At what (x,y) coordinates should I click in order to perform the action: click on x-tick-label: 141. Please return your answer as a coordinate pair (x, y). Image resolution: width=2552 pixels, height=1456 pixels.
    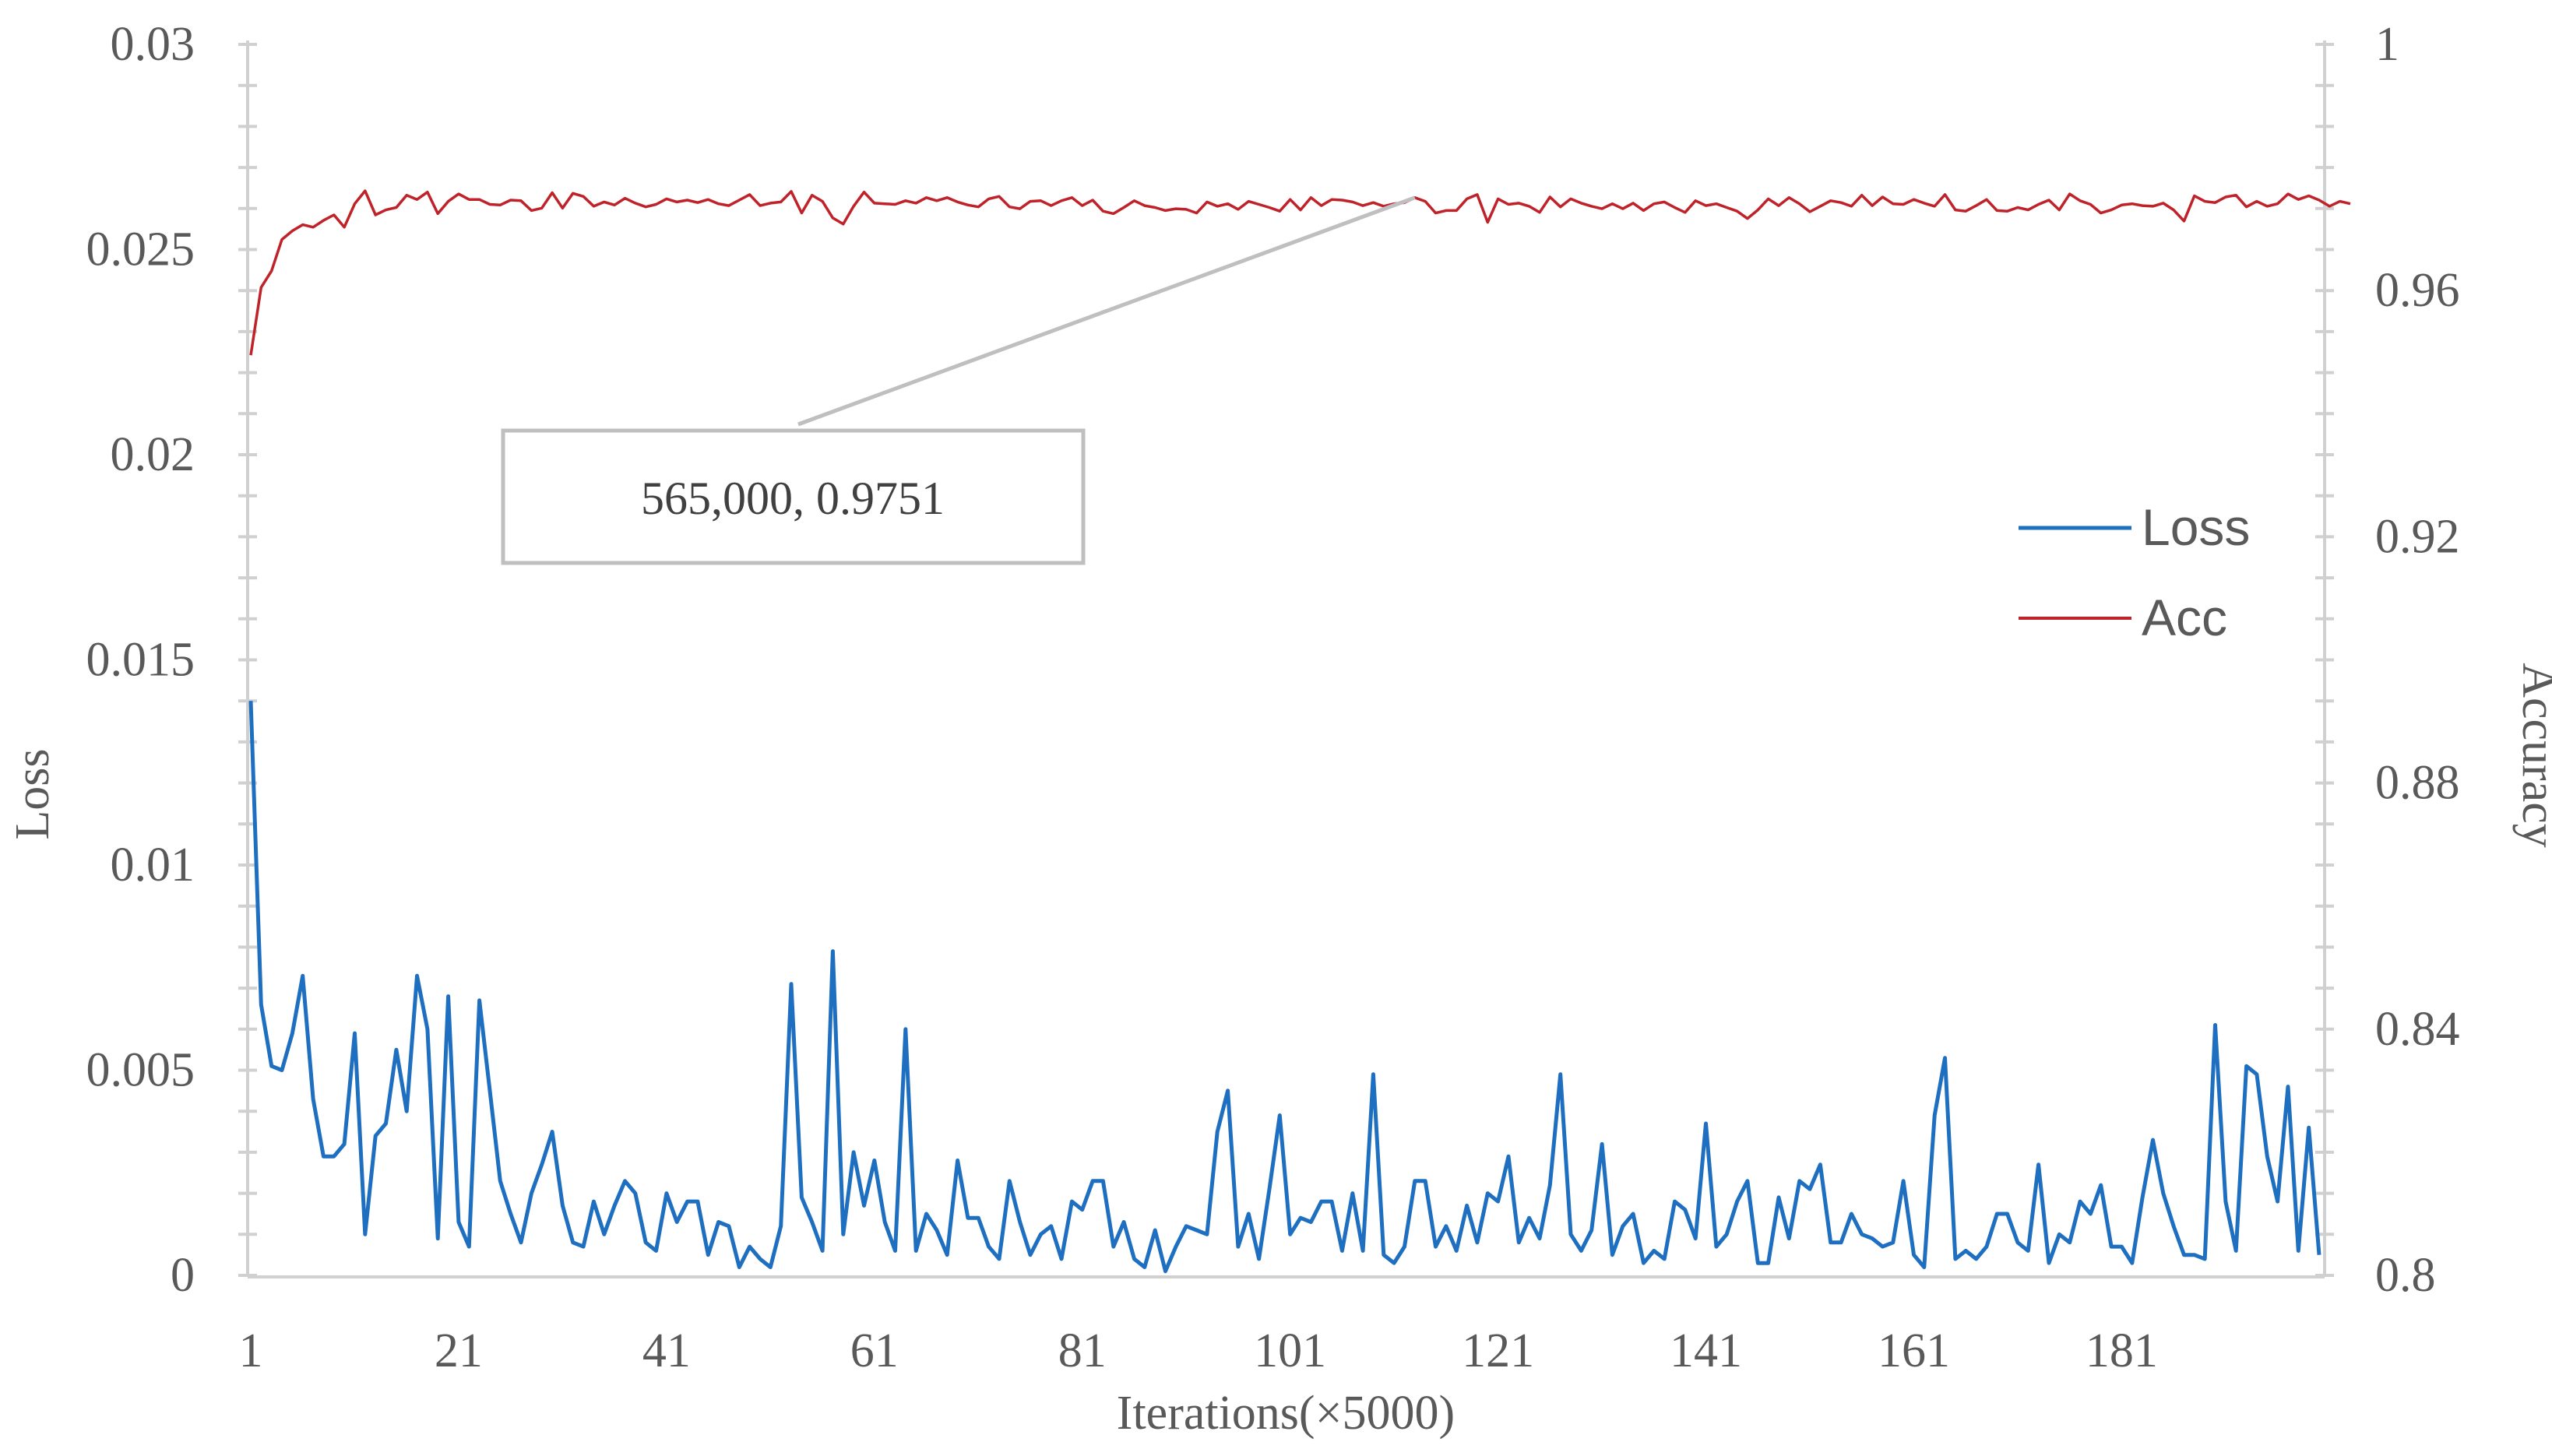
    Looking at the image, I should click on (1706, 1350).